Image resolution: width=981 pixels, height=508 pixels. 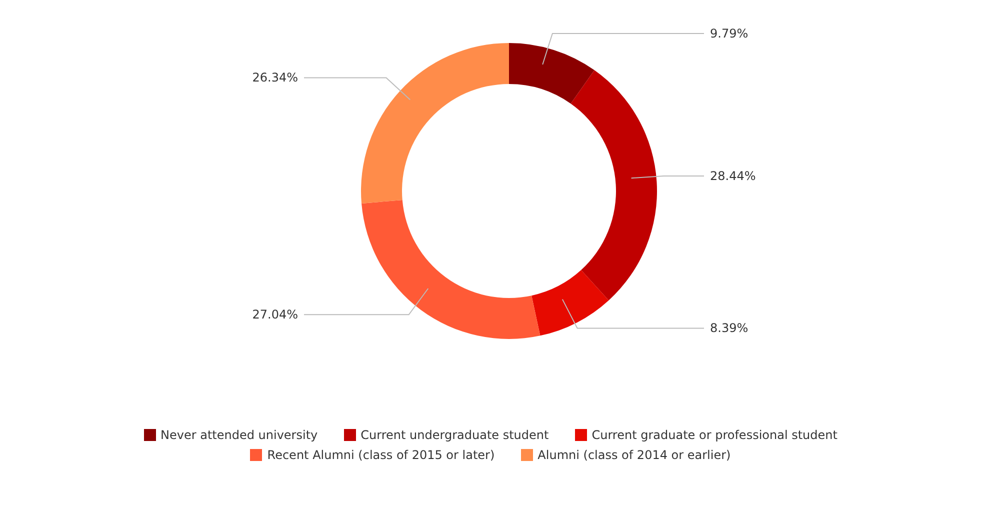 What do you see at coordinates (275, 77) in the screenshot?
I see `data-label: 26.34%` at bounding box center [275, 77].